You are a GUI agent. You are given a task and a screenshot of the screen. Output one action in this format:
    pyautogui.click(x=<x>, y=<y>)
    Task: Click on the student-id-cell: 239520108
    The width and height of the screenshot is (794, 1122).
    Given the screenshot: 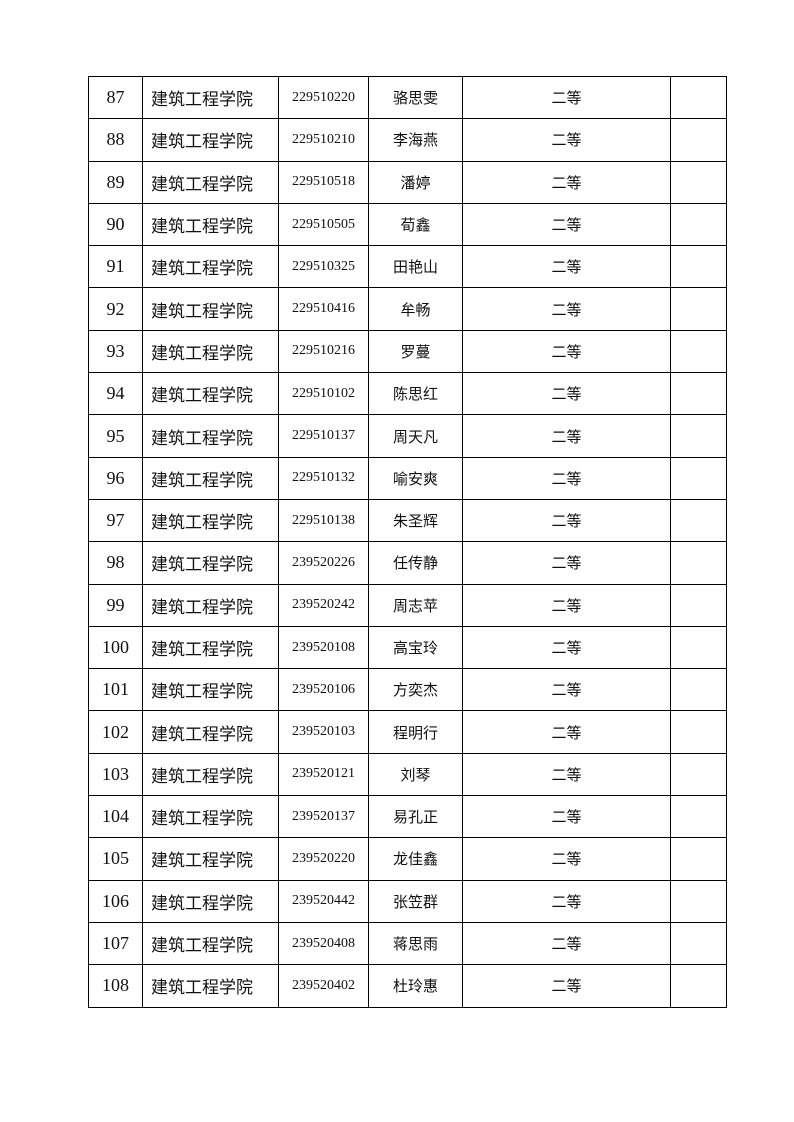 What is the action you would take?
    pyautogui.click(x=323, y=647)
    